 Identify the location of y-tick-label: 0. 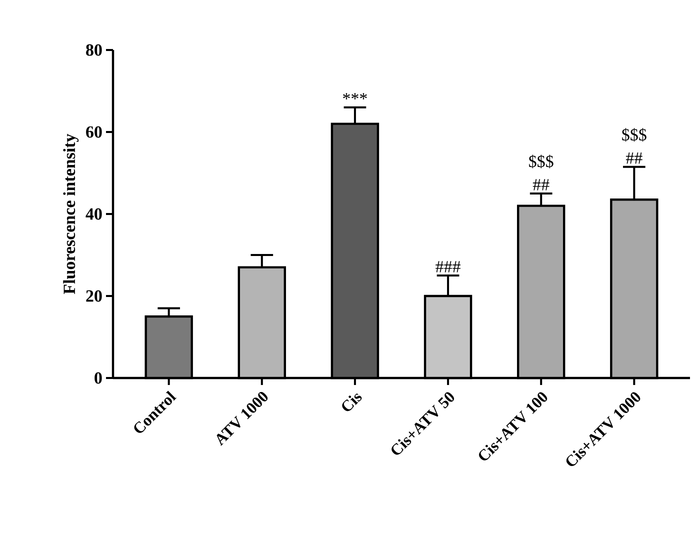
(98, 378).